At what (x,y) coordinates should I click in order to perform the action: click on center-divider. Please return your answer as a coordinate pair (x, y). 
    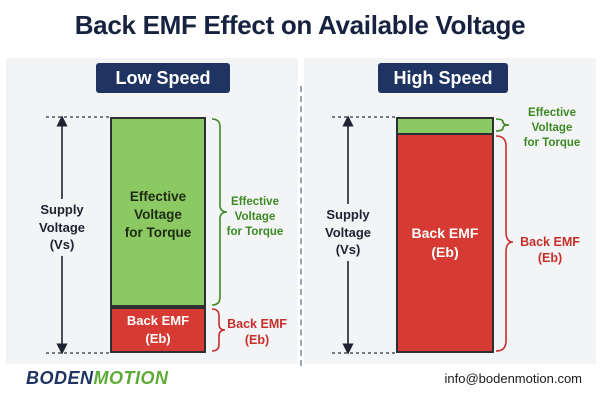
    Looking at the image, I should click on (301, 226).